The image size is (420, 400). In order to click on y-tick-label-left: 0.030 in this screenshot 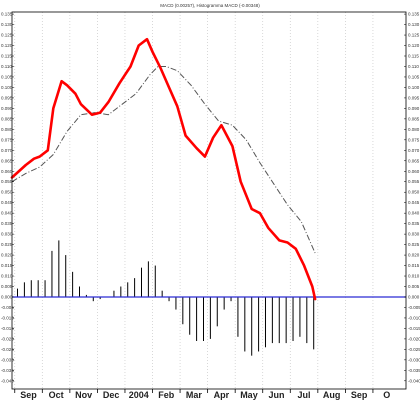, I will do `click(7, 234)`.